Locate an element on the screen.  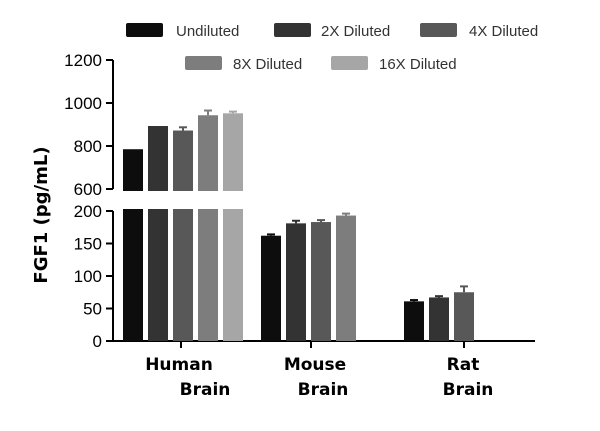
y-upper-tick-label: 600 is located at coordinates (88, 189).